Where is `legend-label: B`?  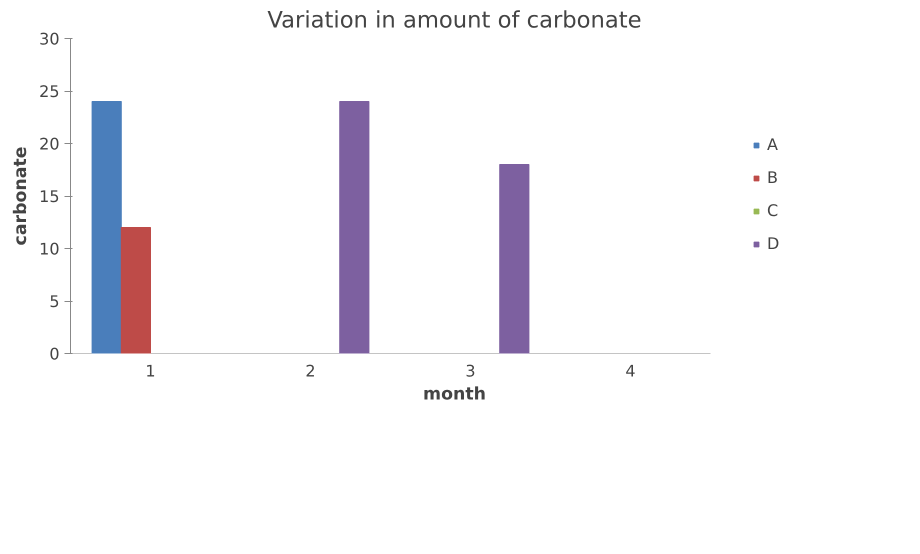 legend-label: B is located at coordinates (773, 177).